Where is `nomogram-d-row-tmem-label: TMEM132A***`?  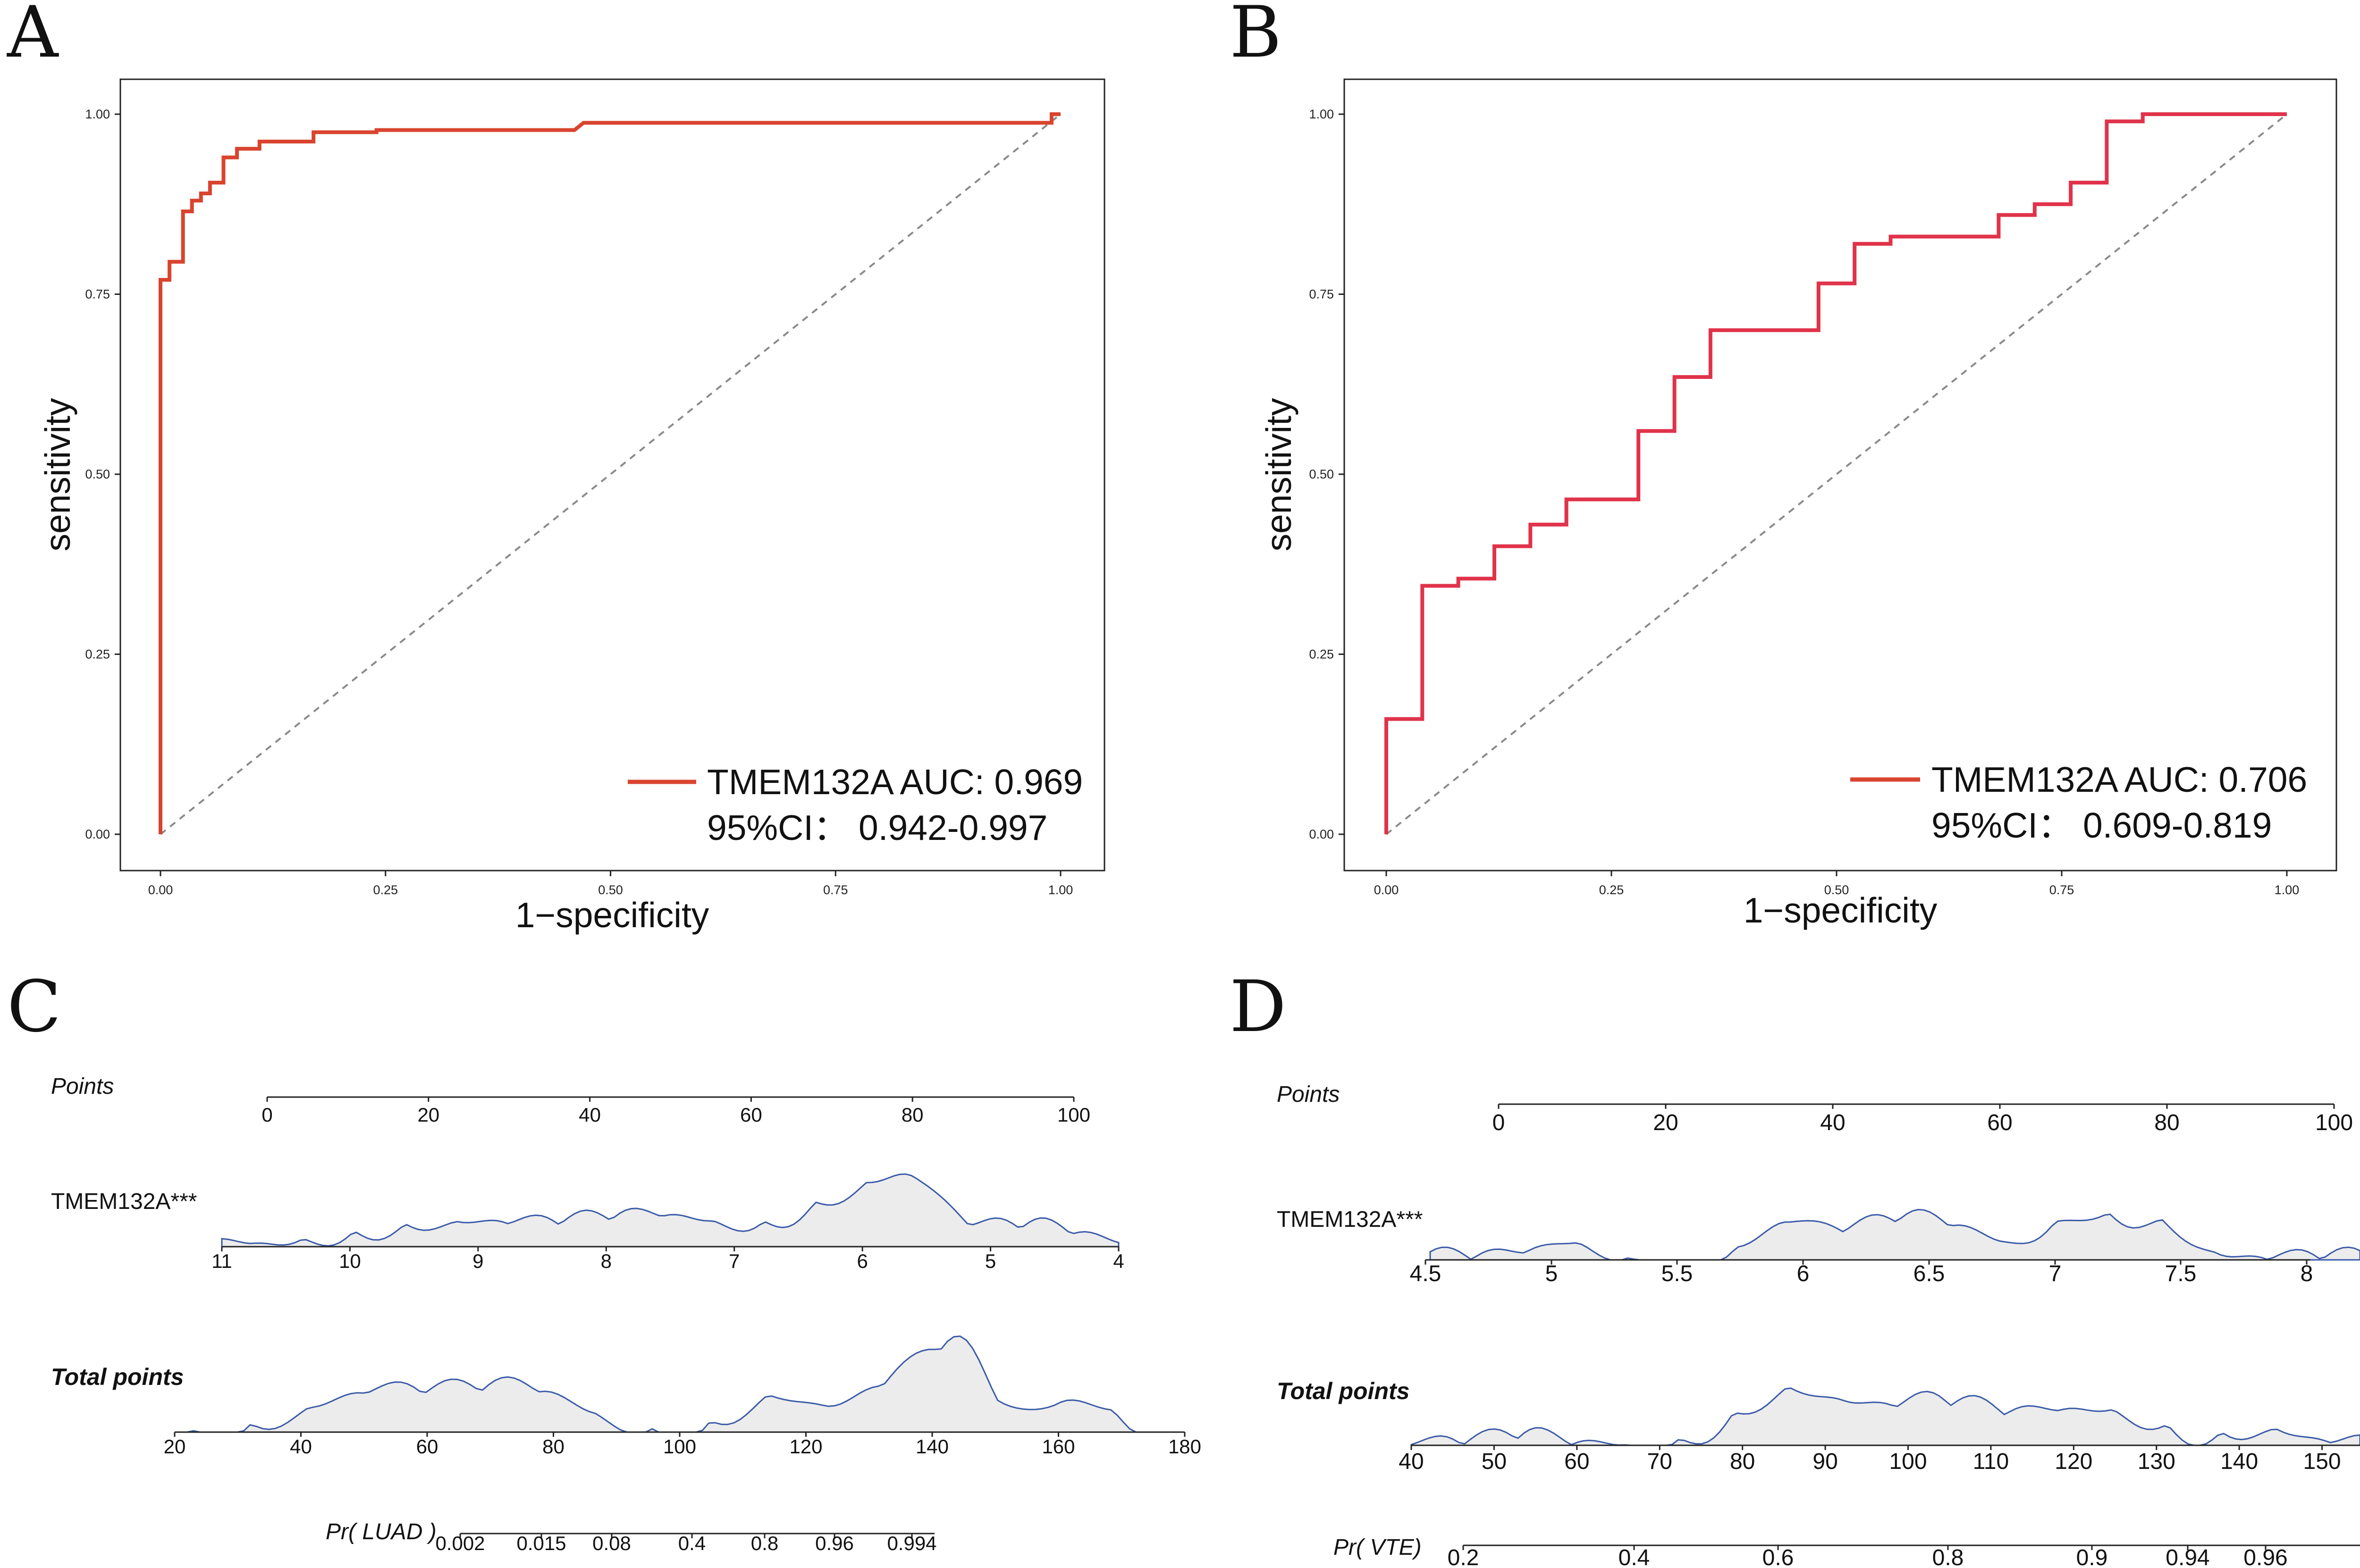 nomogram-d-row-tmem-label: TMEM132A*** is located at coordinates (1350, 1219).